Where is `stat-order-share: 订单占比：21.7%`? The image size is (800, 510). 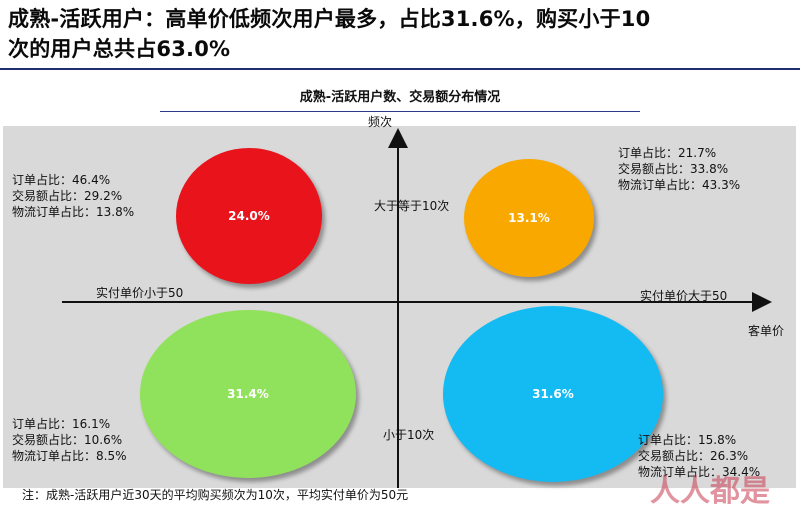 stat-order-share: 订单占比：21.7% is located at coordinates (667, 153).